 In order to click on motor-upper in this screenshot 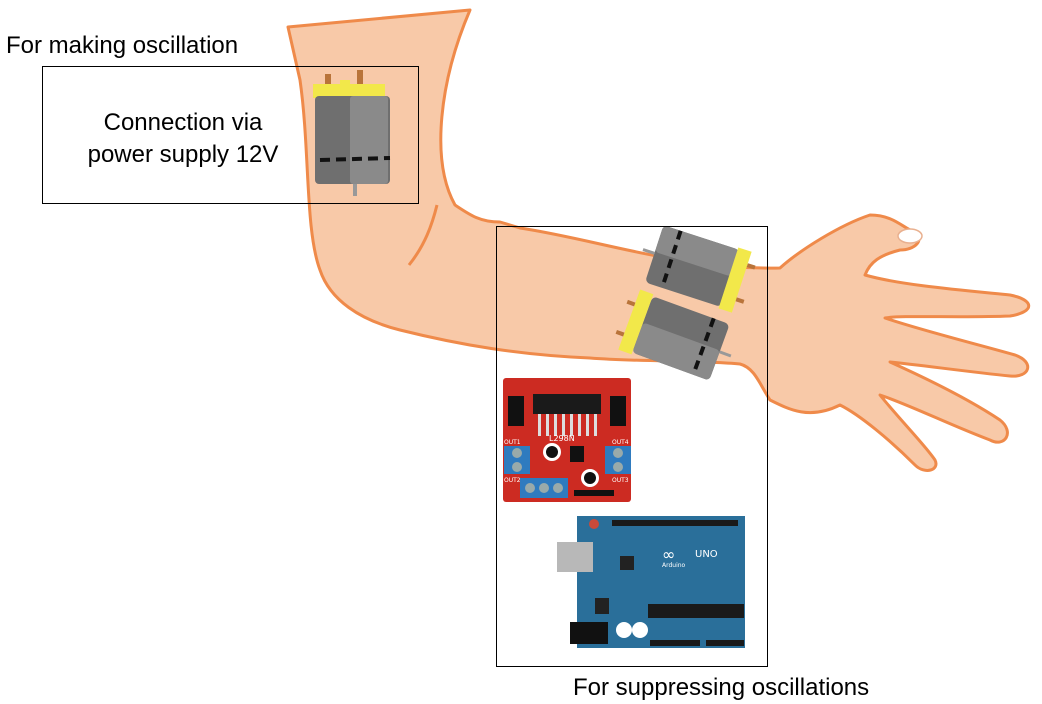, I will do `click(352, 133)`.